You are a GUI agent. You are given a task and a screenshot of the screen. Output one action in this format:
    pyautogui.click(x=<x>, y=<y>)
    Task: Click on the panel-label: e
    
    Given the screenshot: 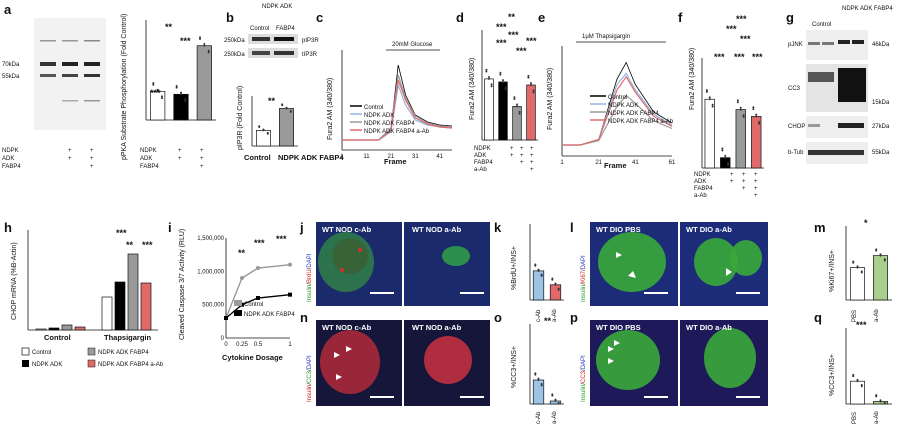 What is the action you would take?
    pyautogui.click(x=541, y=17)
    